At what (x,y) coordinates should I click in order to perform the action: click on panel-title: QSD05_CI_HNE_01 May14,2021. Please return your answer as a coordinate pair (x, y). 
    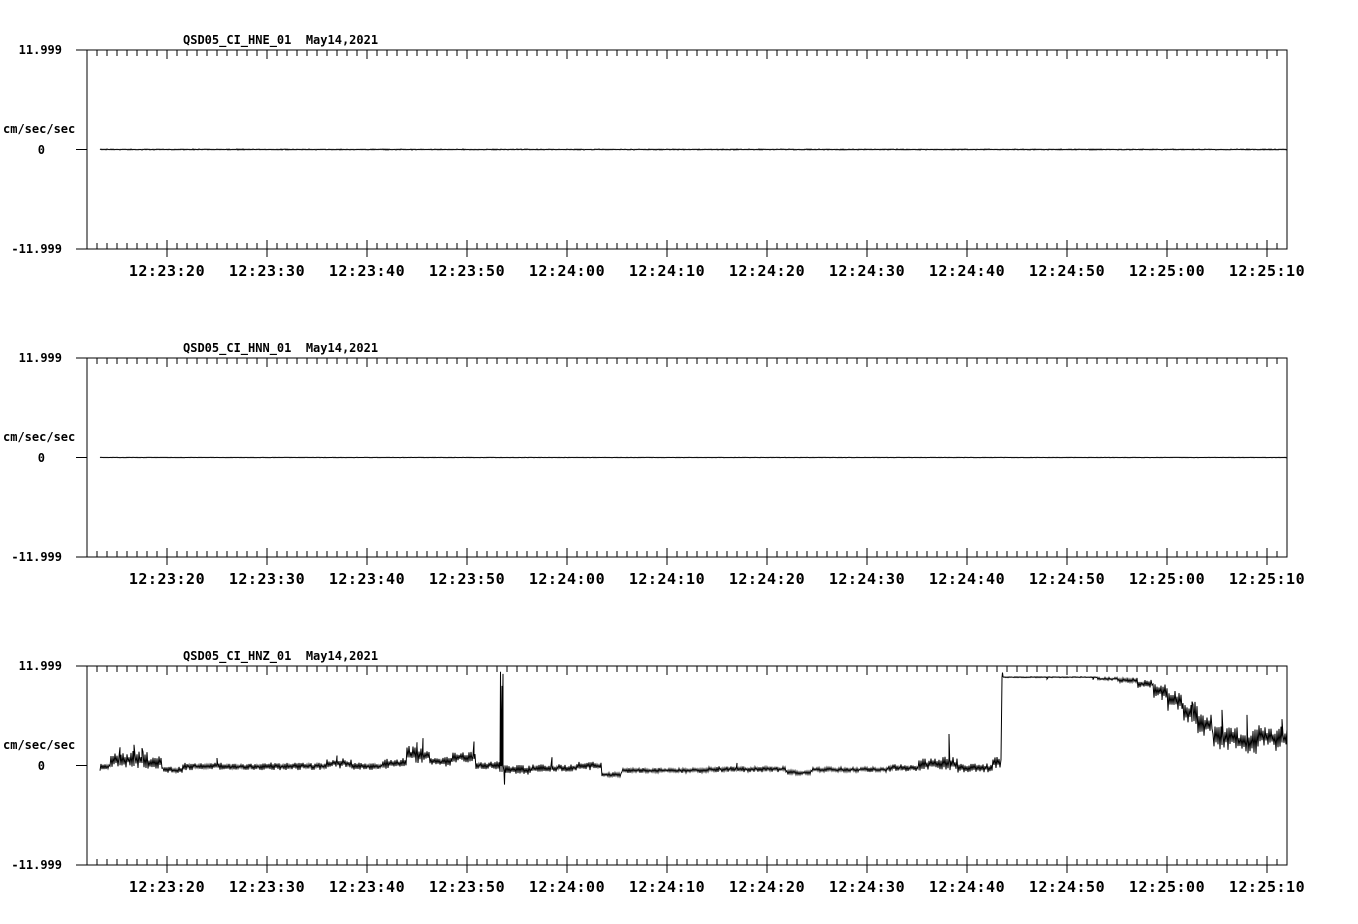
    Looking at the image, I should click on (281, 40).